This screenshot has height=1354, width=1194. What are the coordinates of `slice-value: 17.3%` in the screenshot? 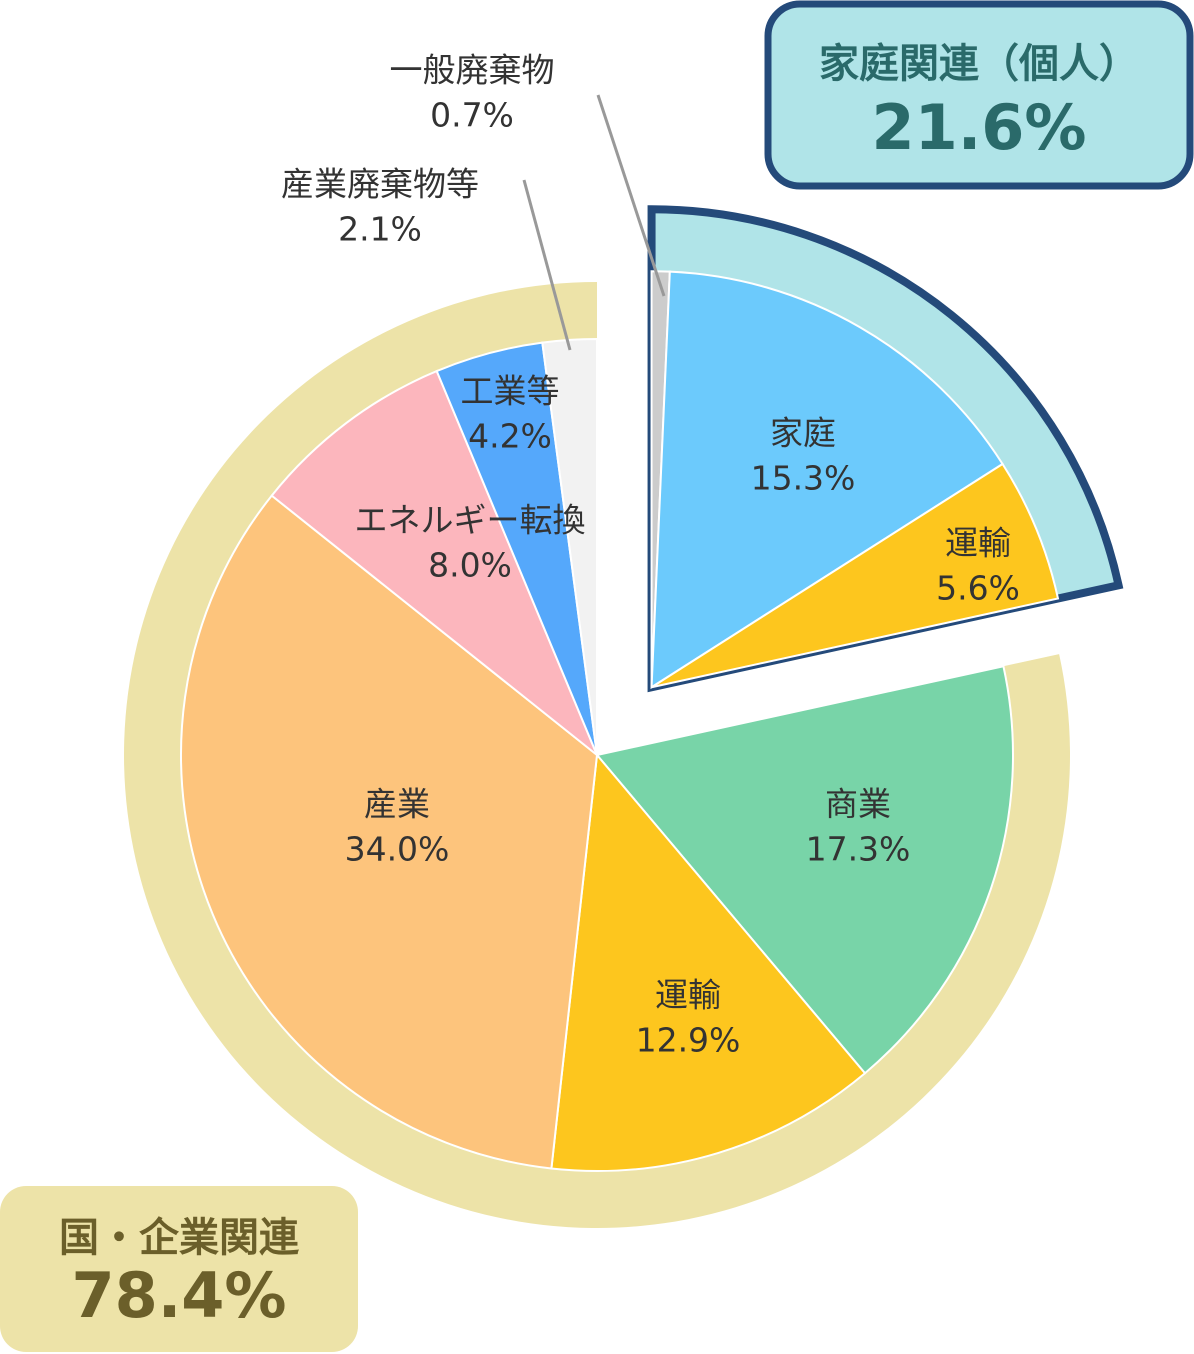 It's located at (858, 849).